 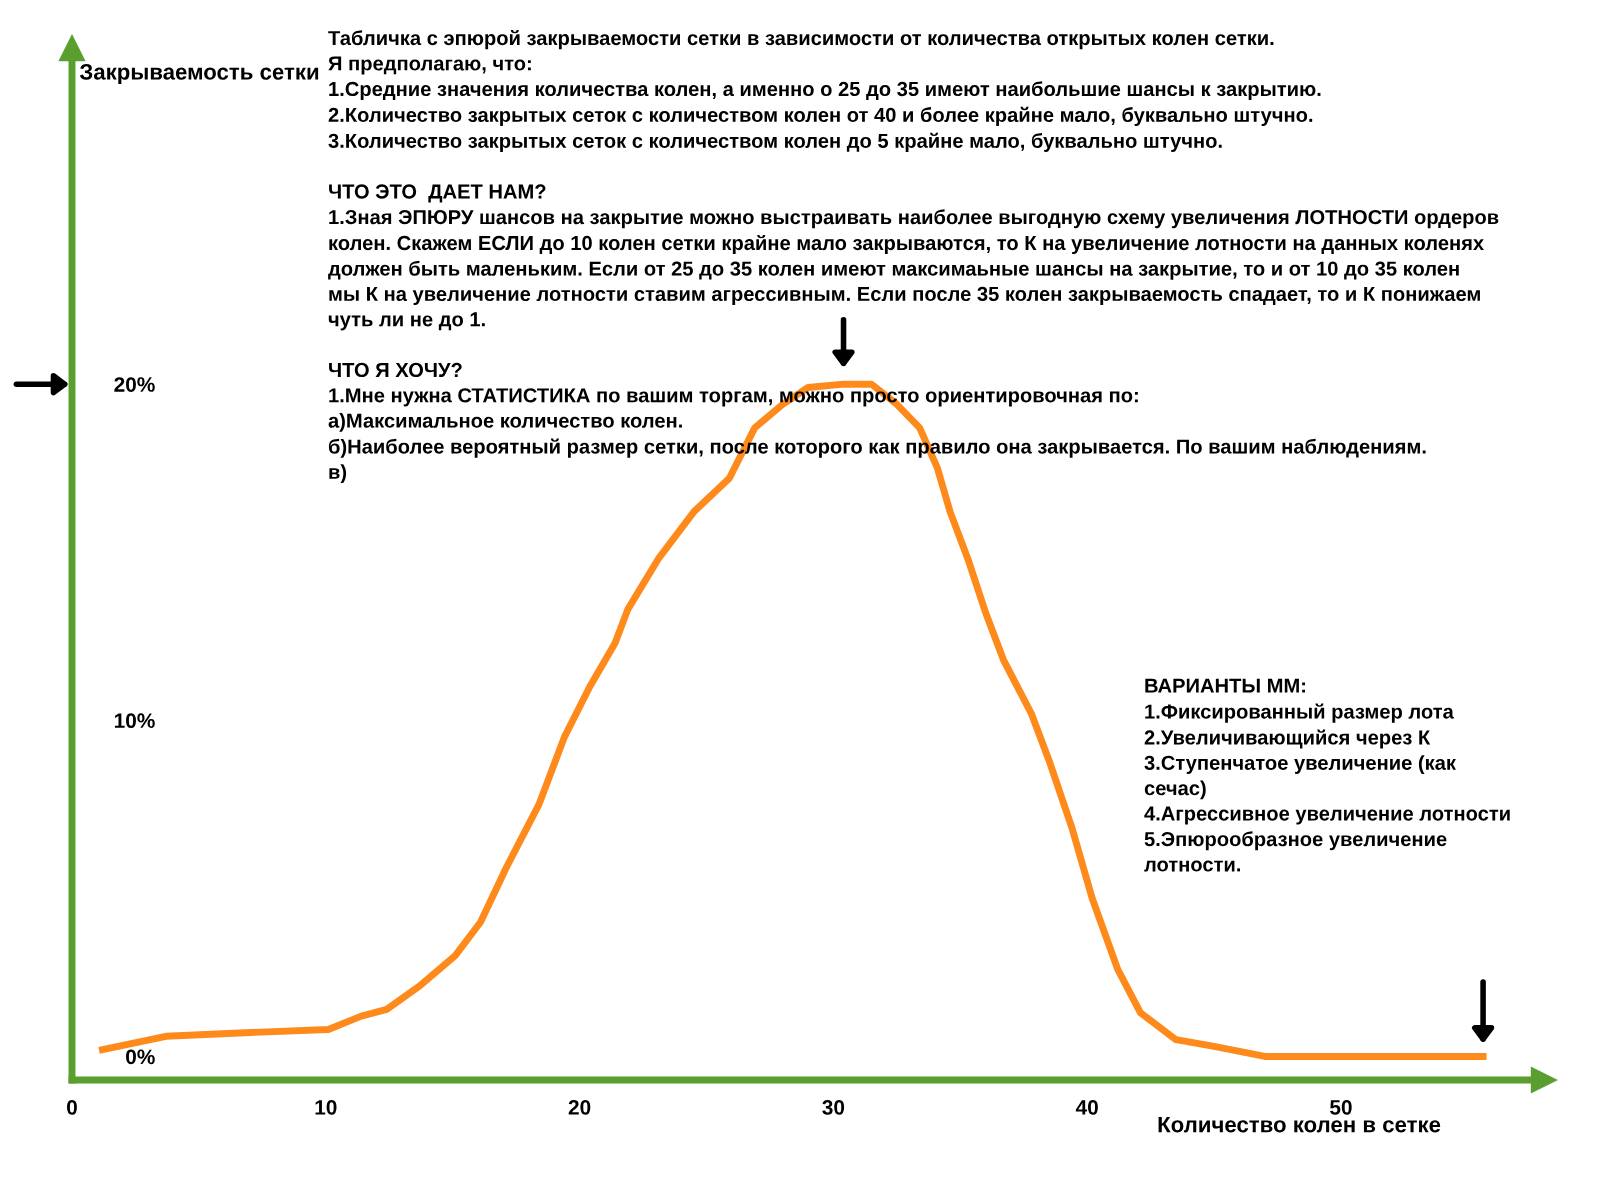 What do you see at coordinates (1299, 1124) in the screenshot?
I see `x-axis-title: Количество колен в сетке` at bounding box center [1299, 1124].